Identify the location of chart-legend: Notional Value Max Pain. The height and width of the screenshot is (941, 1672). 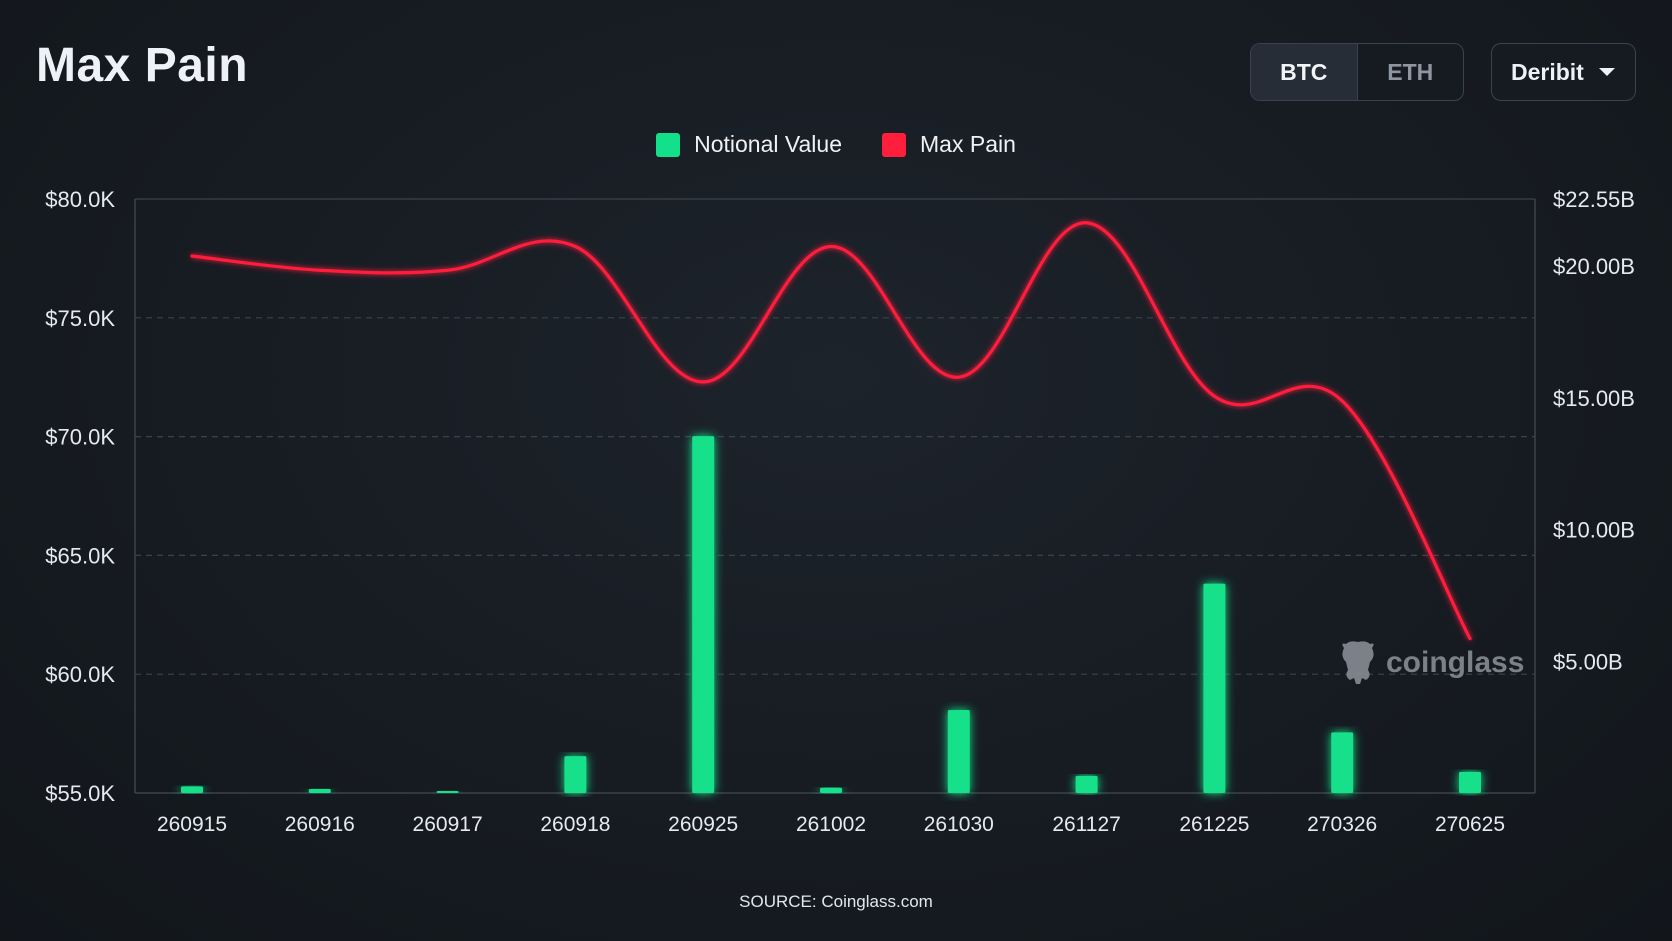
(836, 144).